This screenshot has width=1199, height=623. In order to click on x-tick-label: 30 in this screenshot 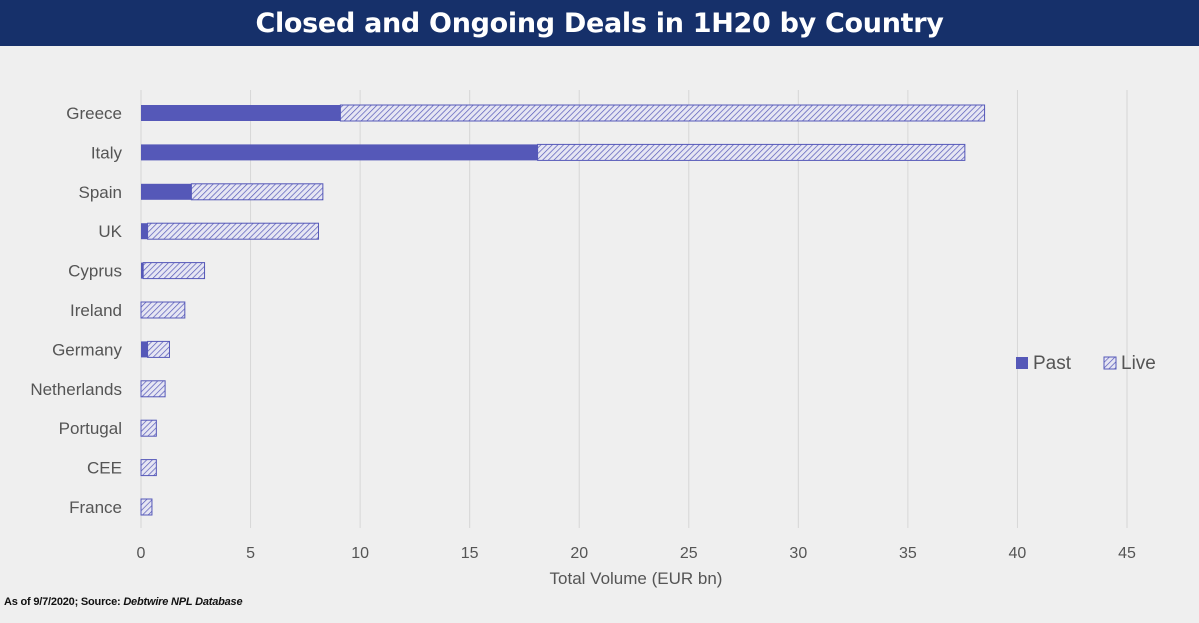, I will do `click(798, 553)`.